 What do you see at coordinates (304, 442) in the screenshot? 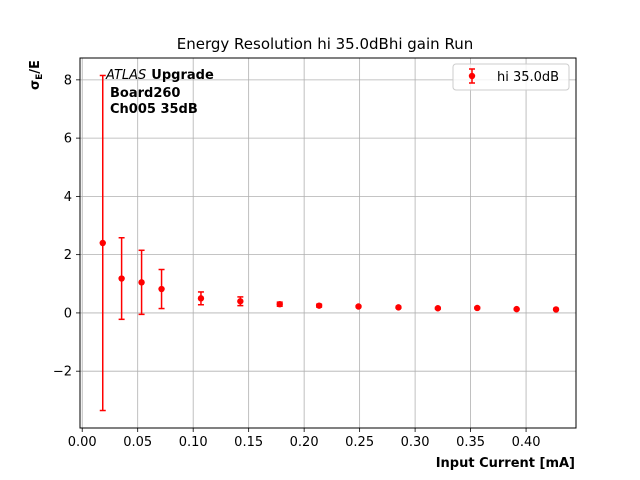
I see `x-tick-label: 0.20` at bounding box center [304, 442].